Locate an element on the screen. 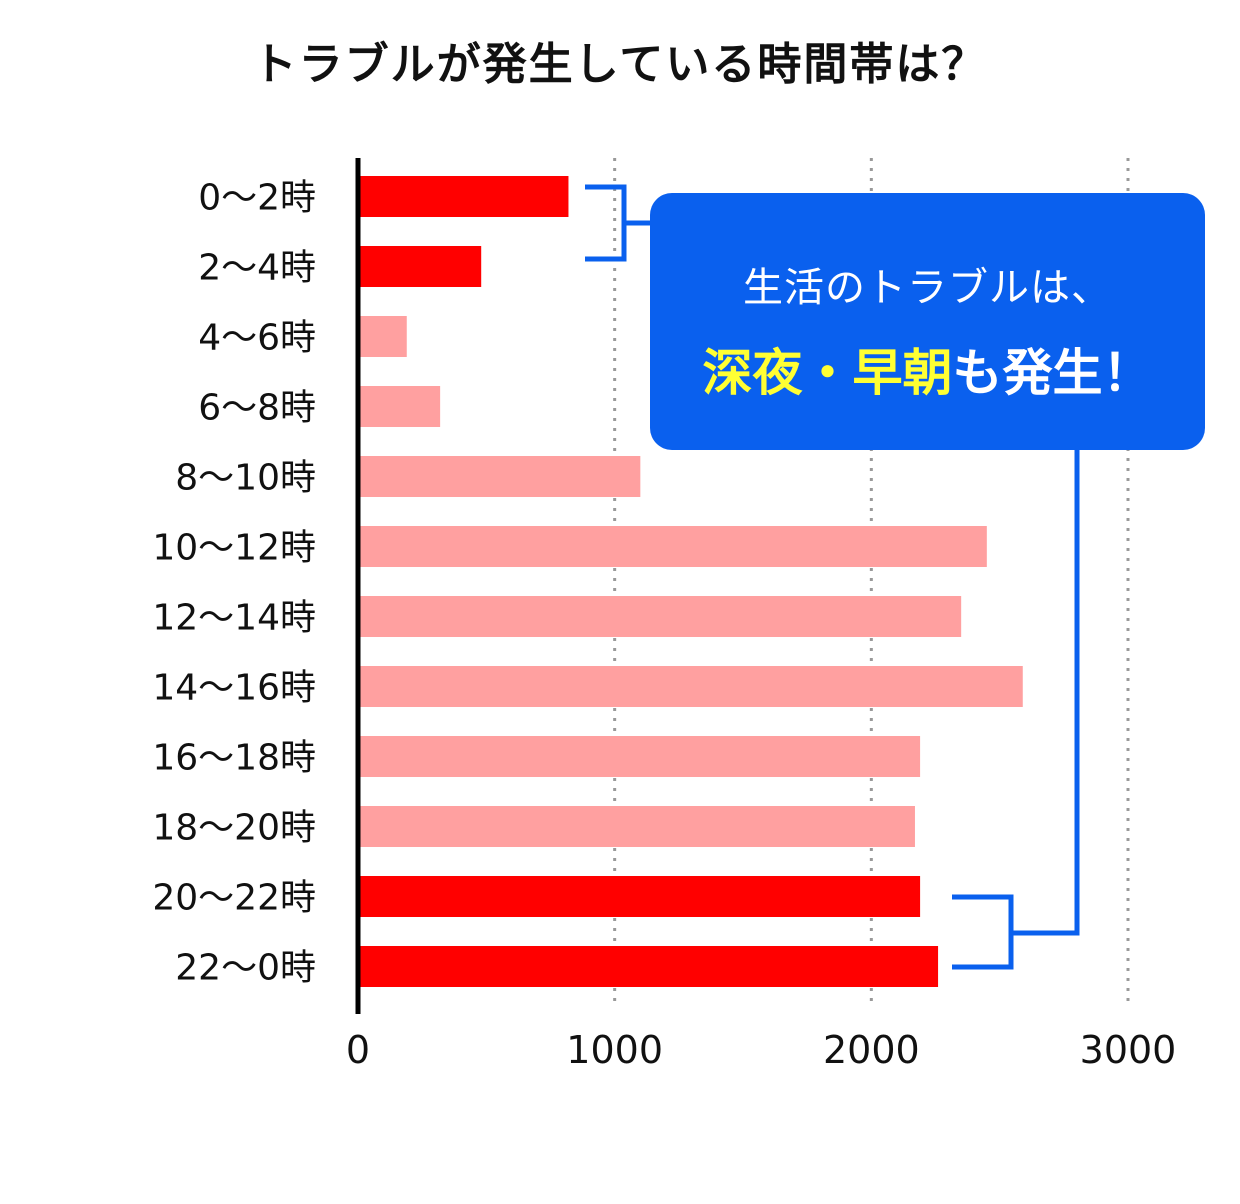 The width and height of the screenshot is (1240, 1204). category-label: 10〜12時 is located at coordinates (234, 548).